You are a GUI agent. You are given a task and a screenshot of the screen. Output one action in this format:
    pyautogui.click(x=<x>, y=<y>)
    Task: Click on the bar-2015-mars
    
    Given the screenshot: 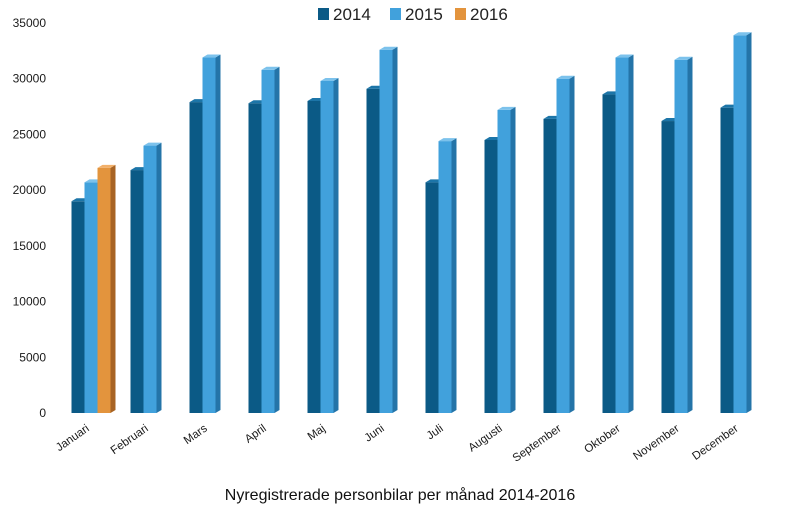 What is the action you would take?
    pyautogui.click(x=211, y=234)
    